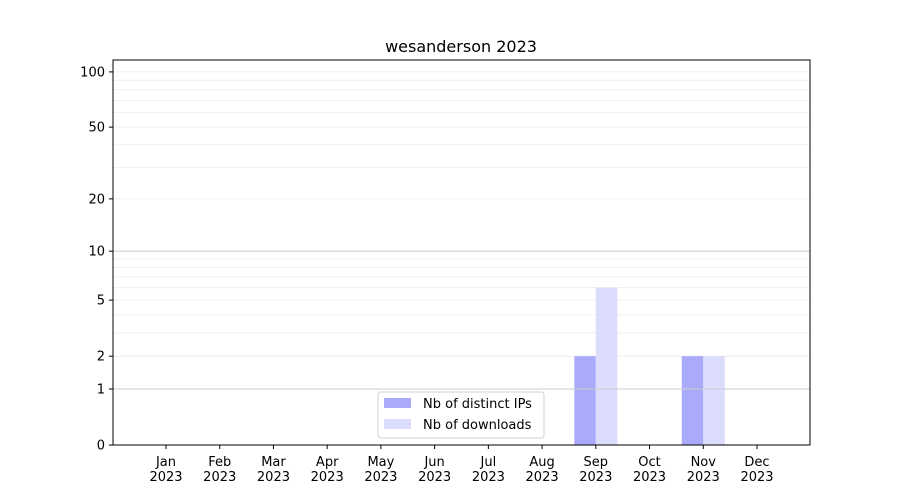 The width and height of the screenshot is (900, 504). Describe the element at coordinates (101, 301) in the screenshot. I see `y-tick-label: 5` at that location.